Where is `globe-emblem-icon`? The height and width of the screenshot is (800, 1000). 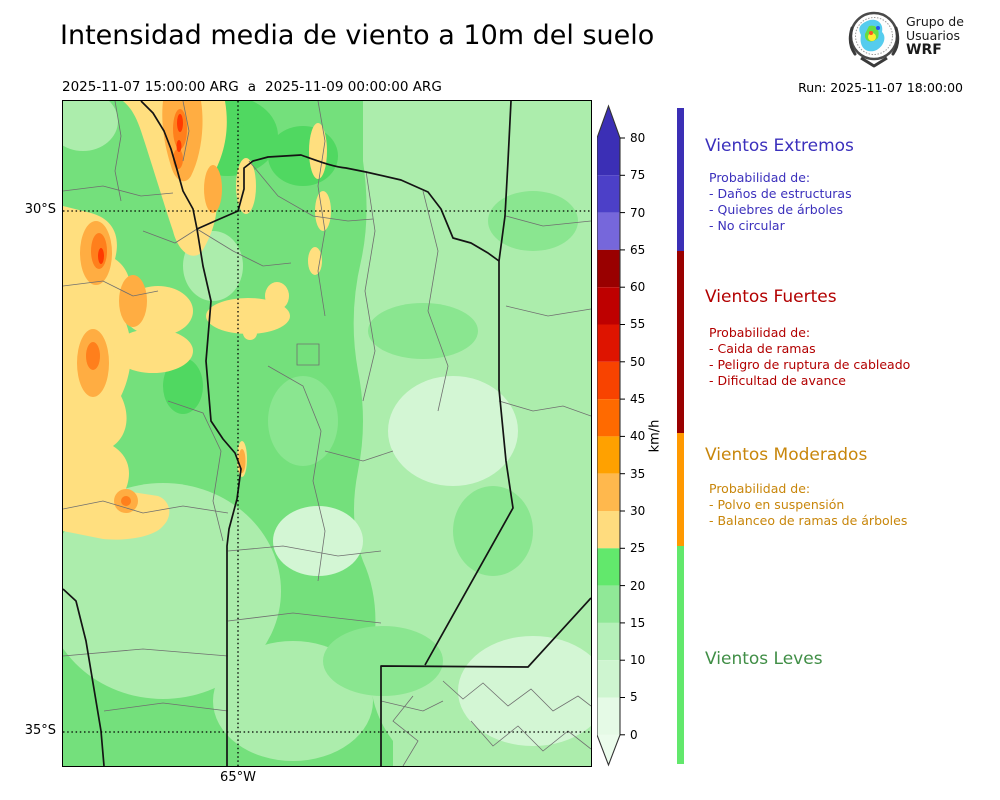 globe-emblem-icon is located at coordinates (874, 39).